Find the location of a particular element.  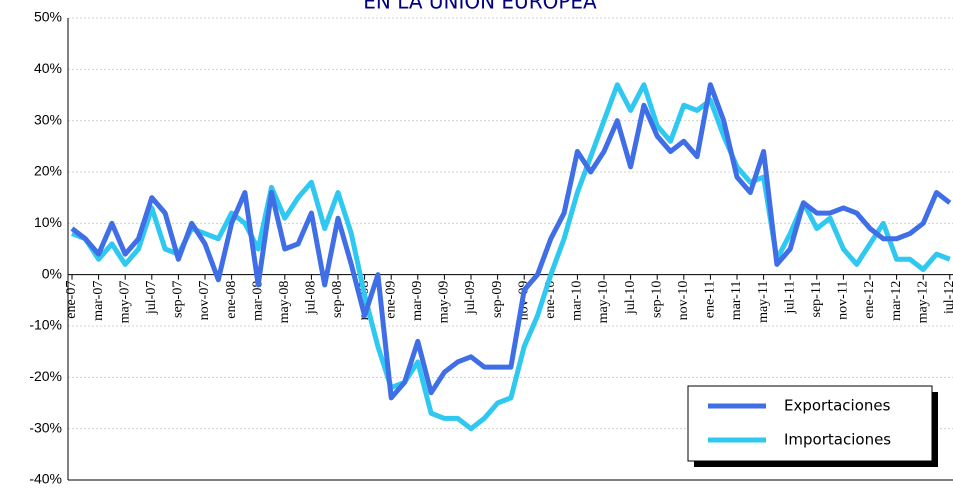

x-tick-label: ene-08 is located at coordinates (231, 300).